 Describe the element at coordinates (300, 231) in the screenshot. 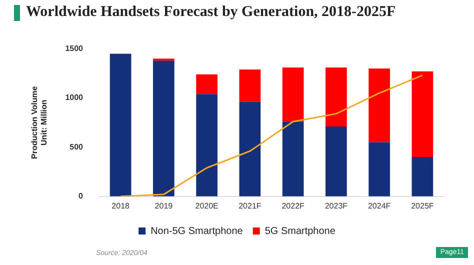

I see `legend-label: 5G Smartphone` at that location.